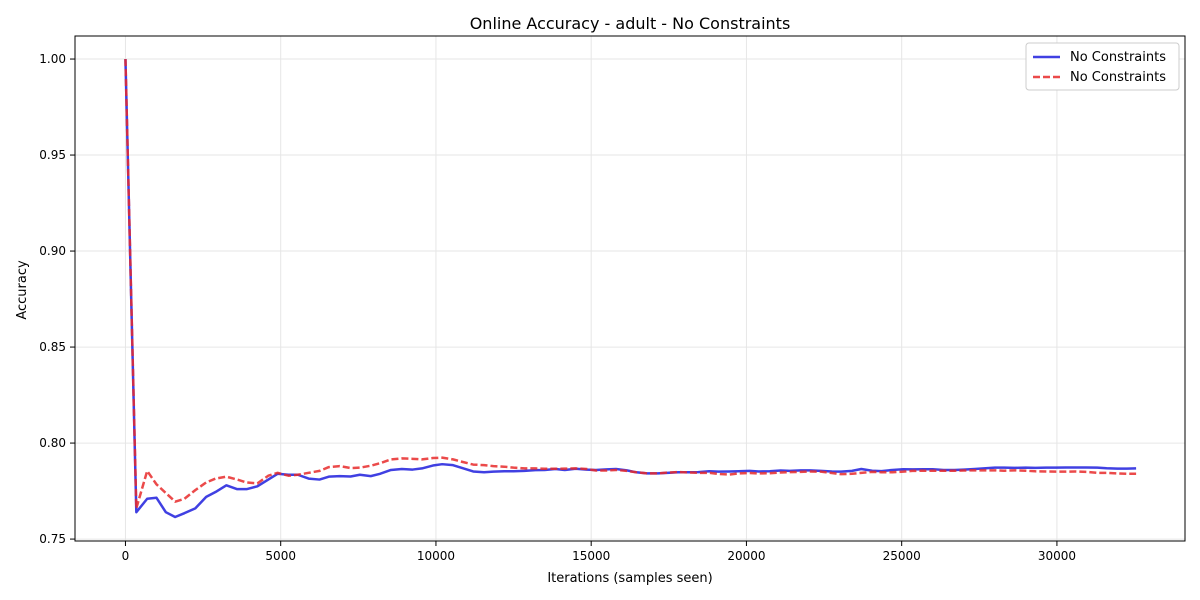  I want to click on legend-label-series-2: No Constraints, so click(1118, 77).